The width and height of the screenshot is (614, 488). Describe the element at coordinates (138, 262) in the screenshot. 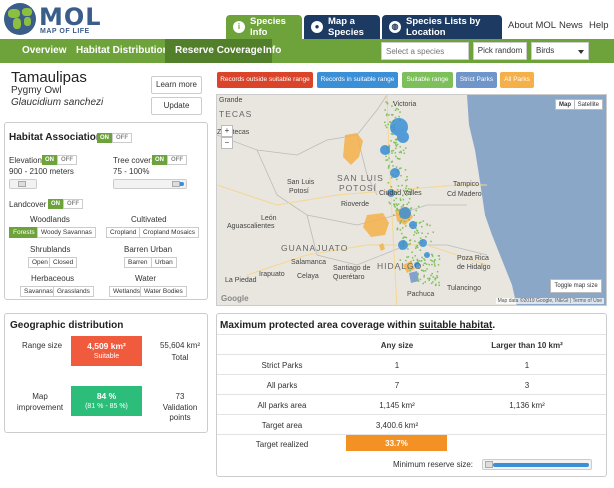

I see `barren-chip: Barren` at that location.